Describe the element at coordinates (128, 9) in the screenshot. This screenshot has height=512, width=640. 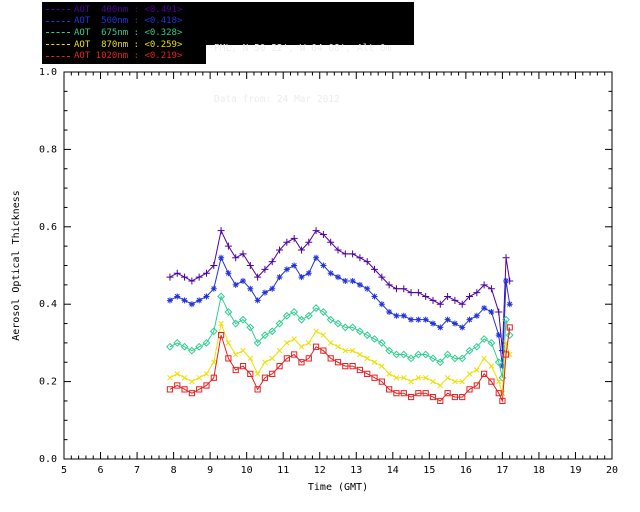
I see `legend-label: AOT 400nm : <0.491>` at that location.